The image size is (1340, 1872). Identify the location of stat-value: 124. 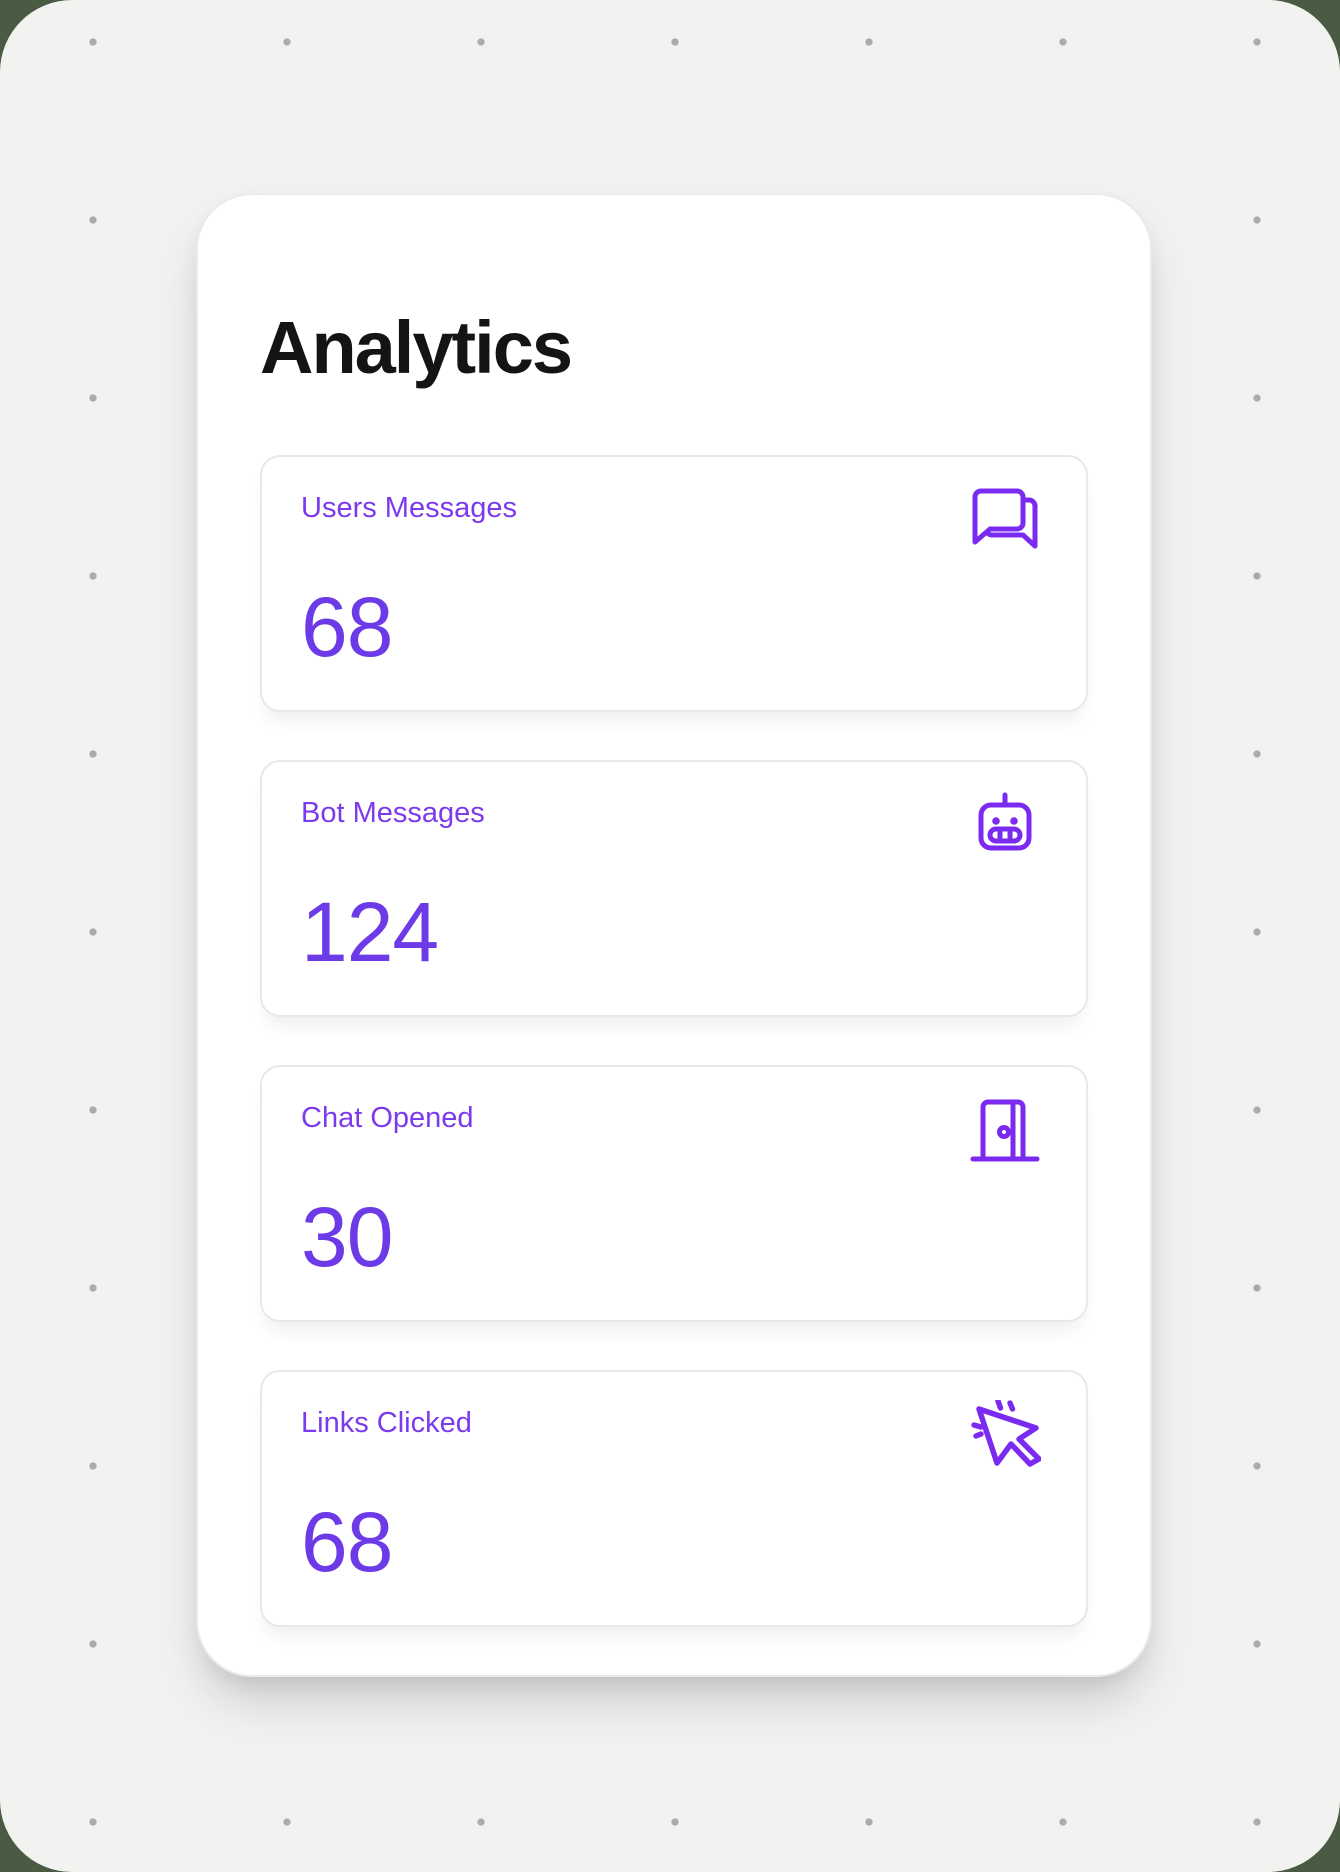
(370, 932).